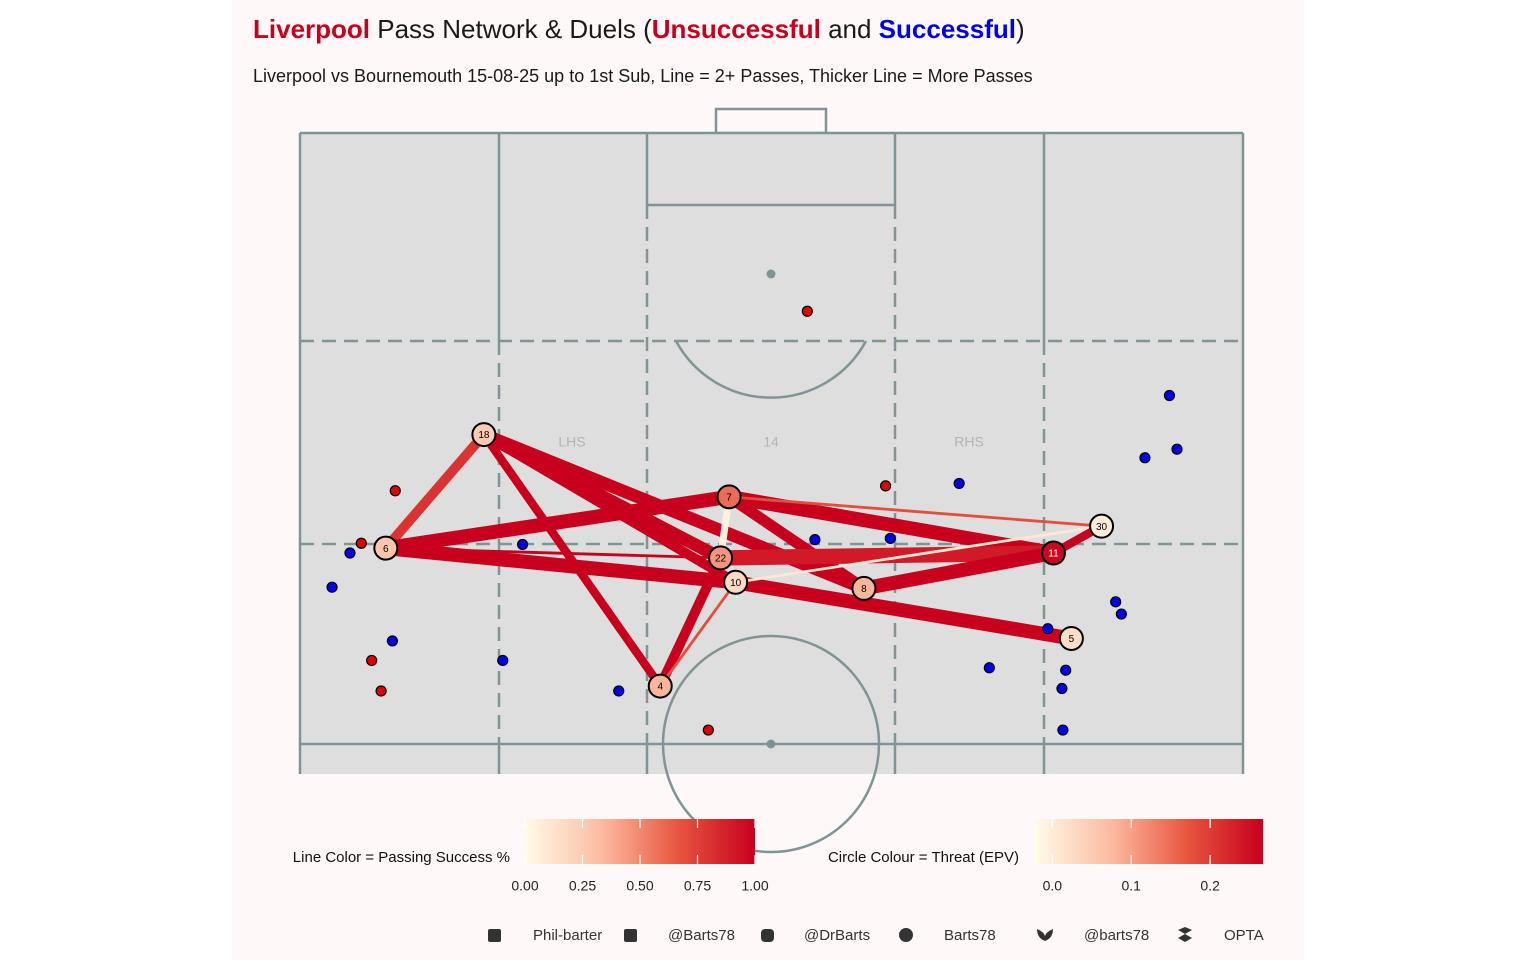 This screenshot has width=1536, height=965. I want to click on player-label: 7, so click(729, 497).